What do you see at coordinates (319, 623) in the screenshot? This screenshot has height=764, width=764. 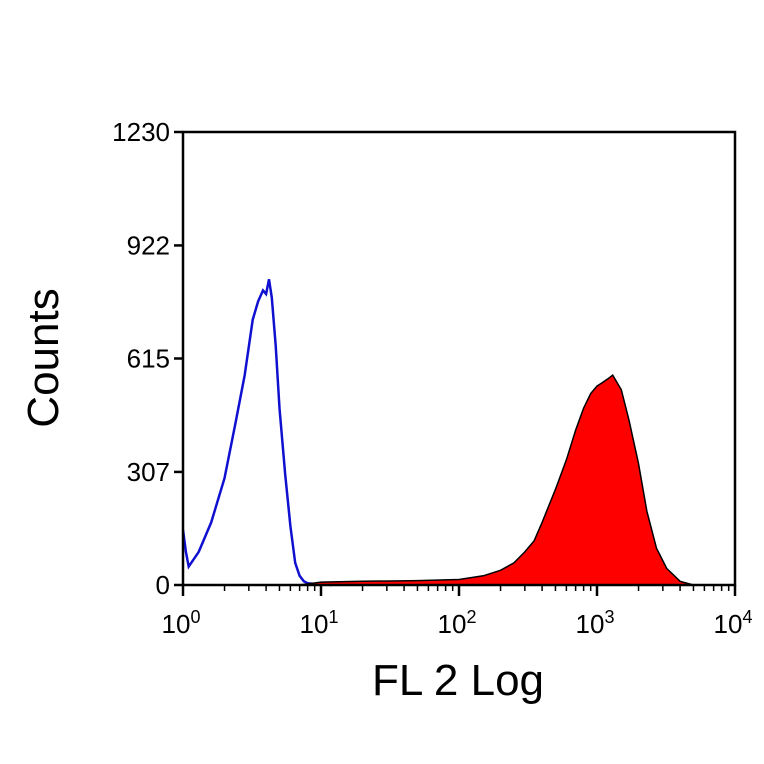 I see `x-tick-label-1: 10¹` at bounding box center [319, 623].